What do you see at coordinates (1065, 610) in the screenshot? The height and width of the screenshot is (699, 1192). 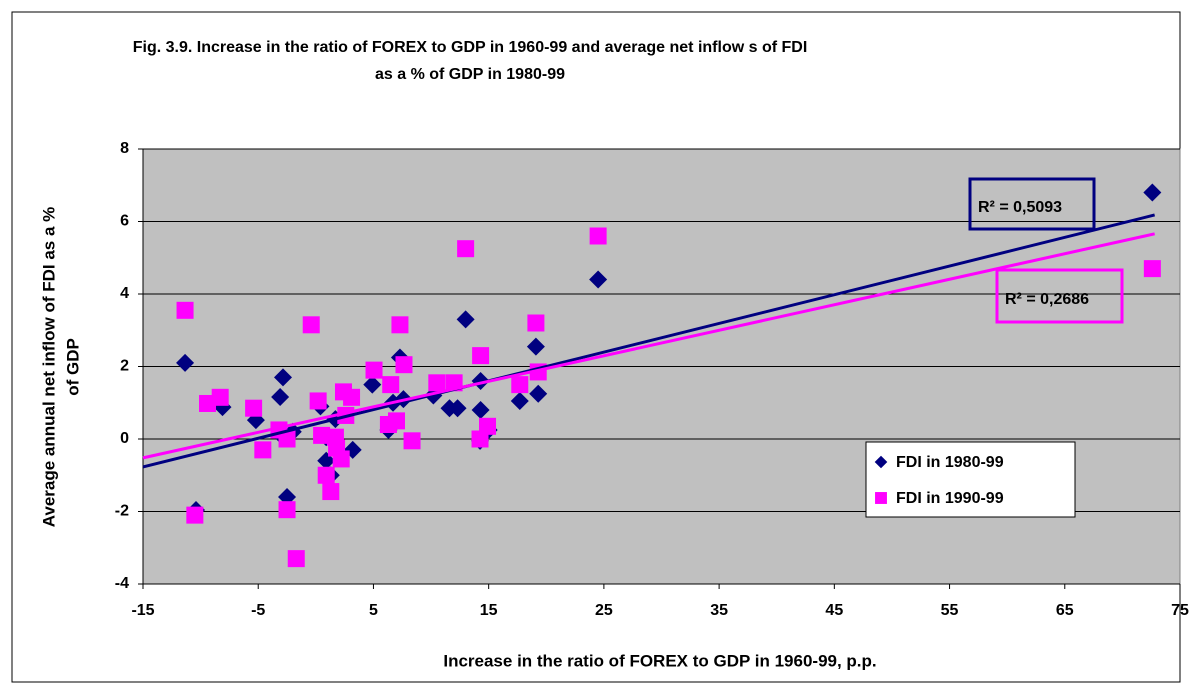 I see `x-tick-label: 65` at bounding box center [1065, 610].